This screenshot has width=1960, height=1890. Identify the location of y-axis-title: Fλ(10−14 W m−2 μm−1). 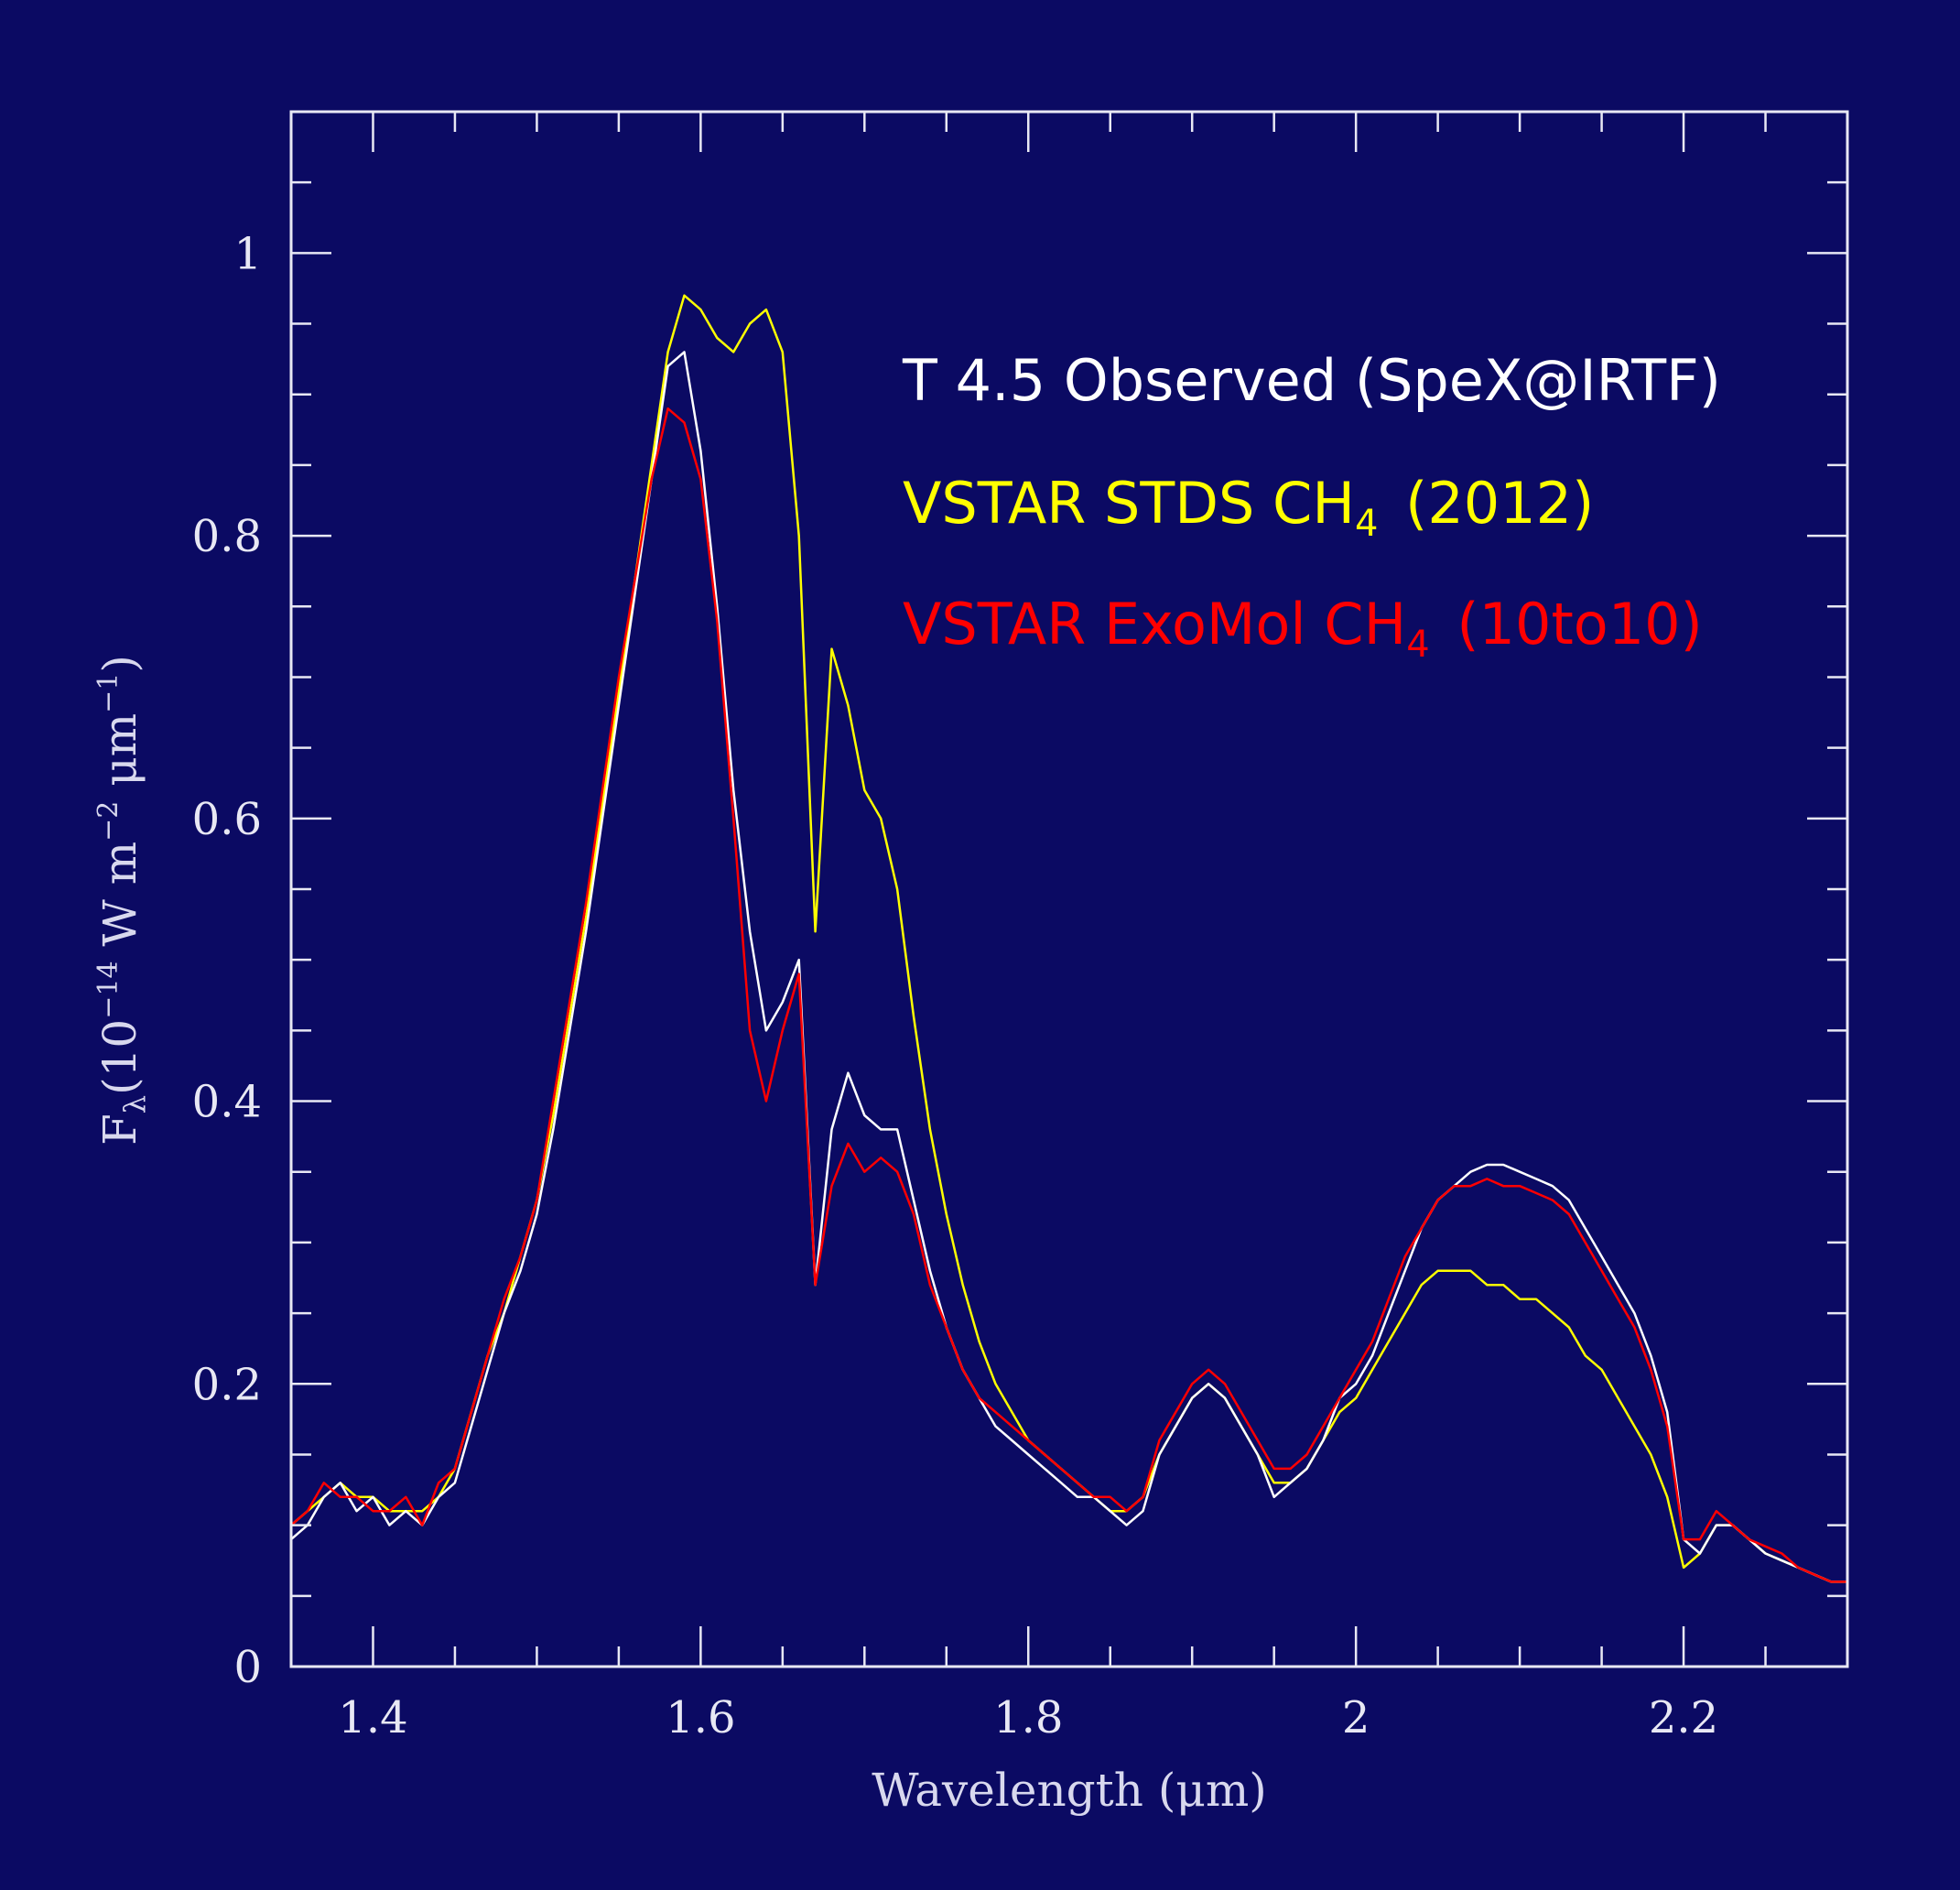
(122, 900).